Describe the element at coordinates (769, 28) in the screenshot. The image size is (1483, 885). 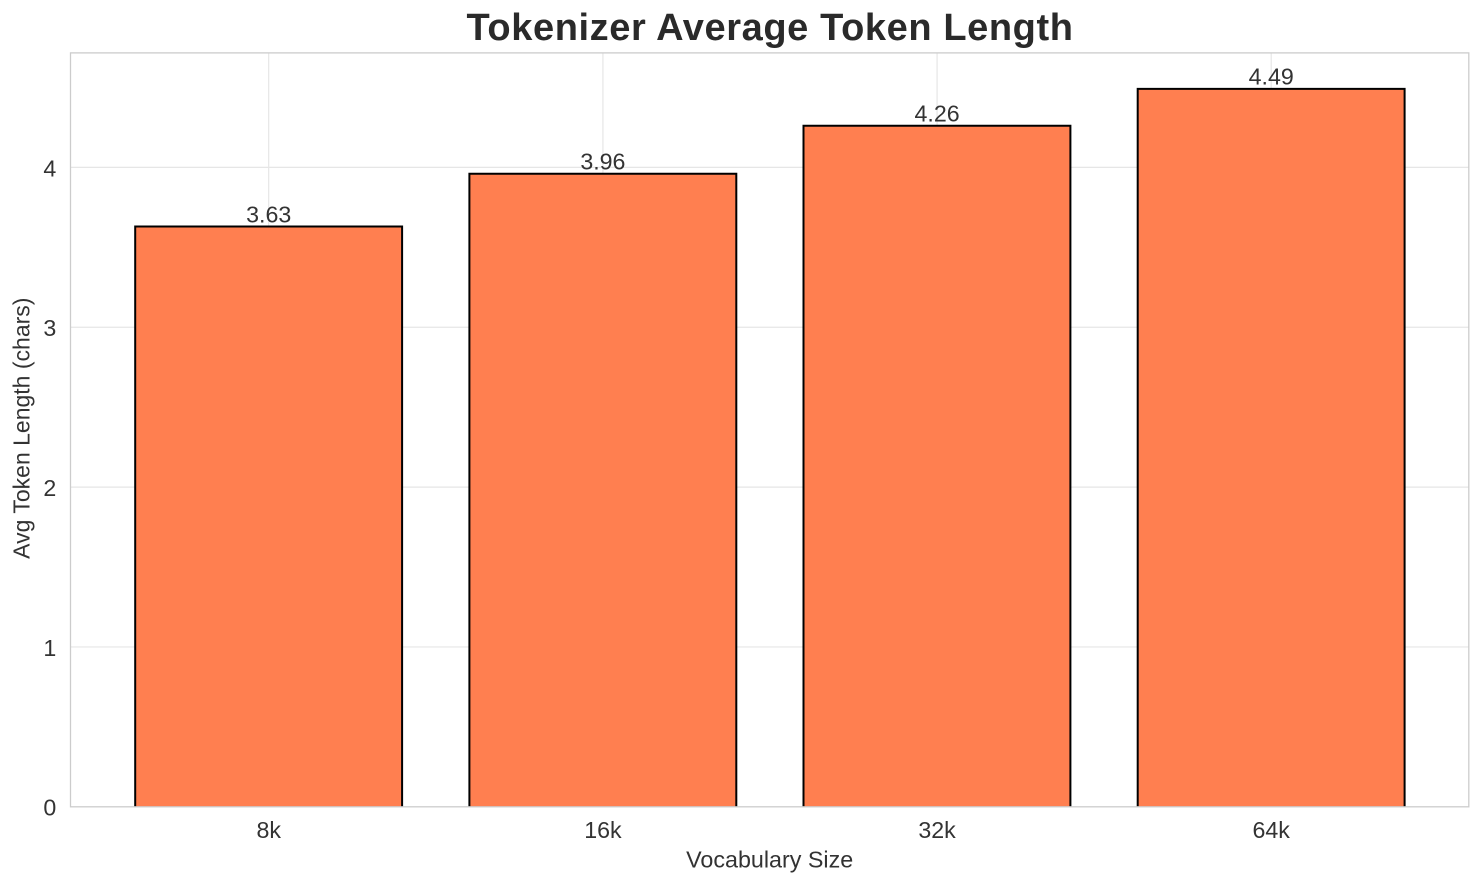
I see `svg-text: Tokenizer Average Token Length` at that location.